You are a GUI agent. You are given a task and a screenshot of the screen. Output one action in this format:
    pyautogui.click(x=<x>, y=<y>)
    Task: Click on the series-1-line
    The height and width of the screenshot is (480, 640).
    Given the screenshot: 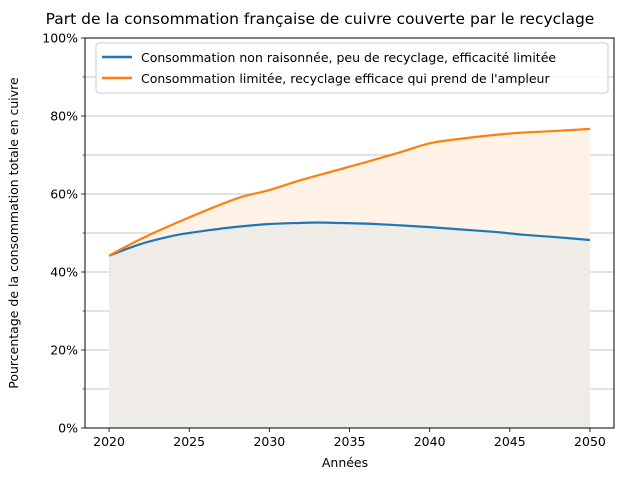 What is the action you would take?
    pyautogui.click(x=349, y=239)
    